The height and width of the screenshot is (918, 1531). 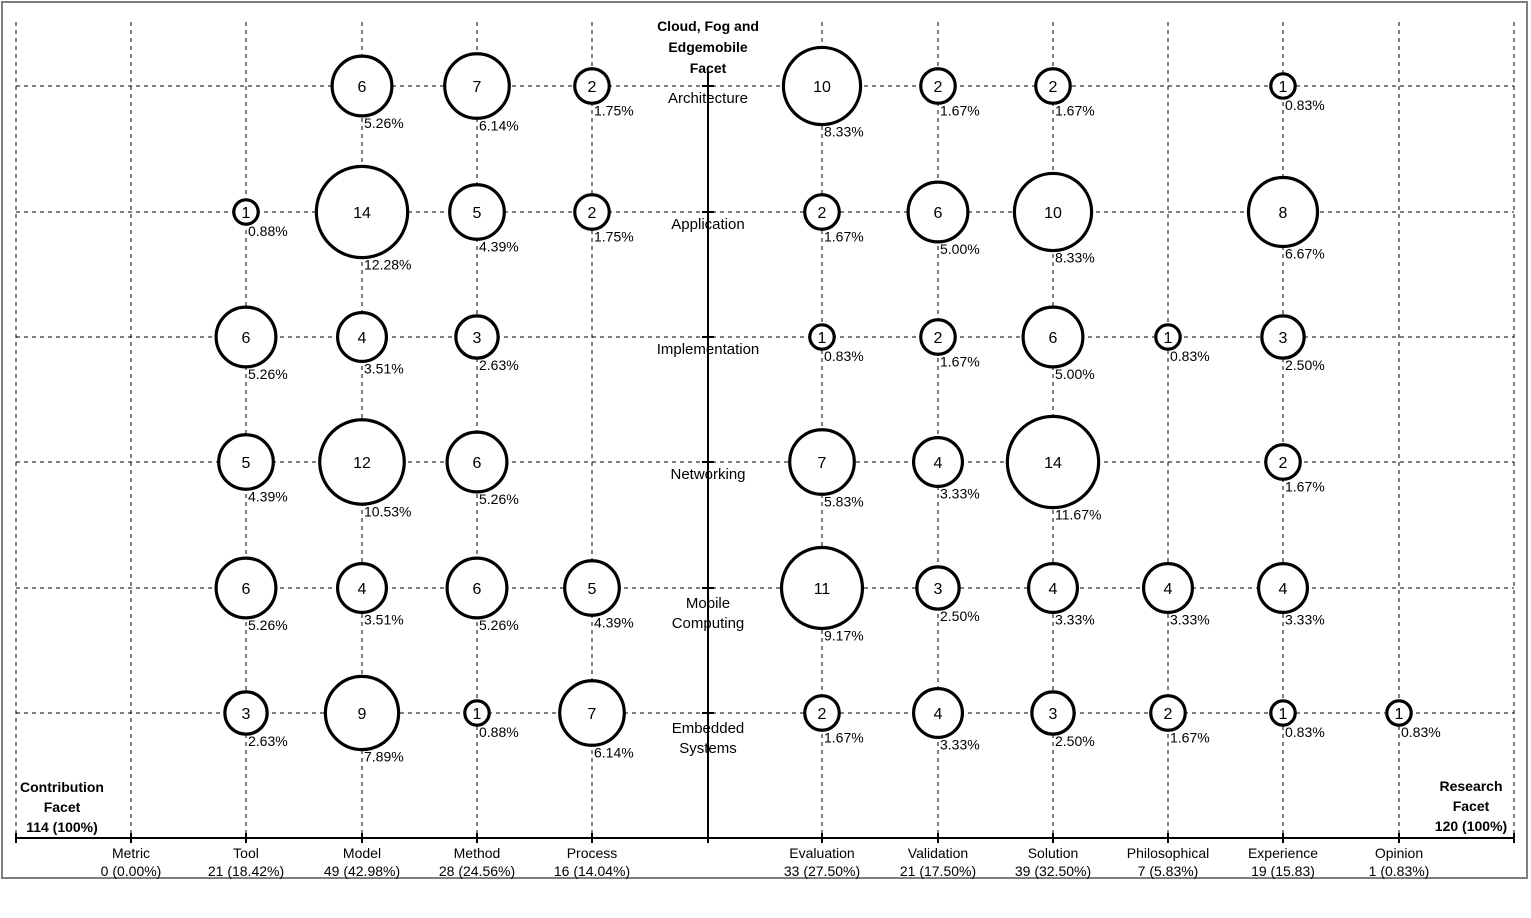 What do you see at coordinates (708, 68) in the screenshot?
I see `chart-title-line: Facet` at bounding box center [708, 68].